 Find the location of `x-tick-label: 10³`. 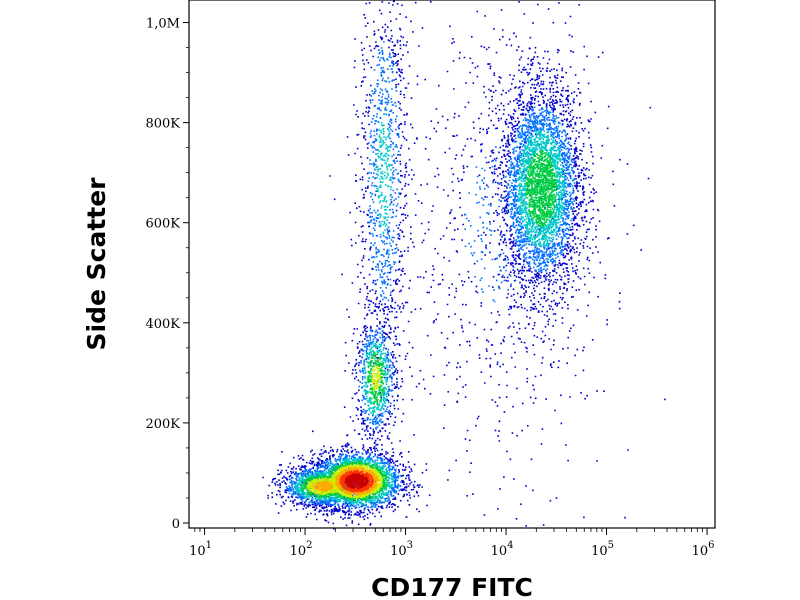

x-tick-label: 10³ is located at coordinates (401, 549).